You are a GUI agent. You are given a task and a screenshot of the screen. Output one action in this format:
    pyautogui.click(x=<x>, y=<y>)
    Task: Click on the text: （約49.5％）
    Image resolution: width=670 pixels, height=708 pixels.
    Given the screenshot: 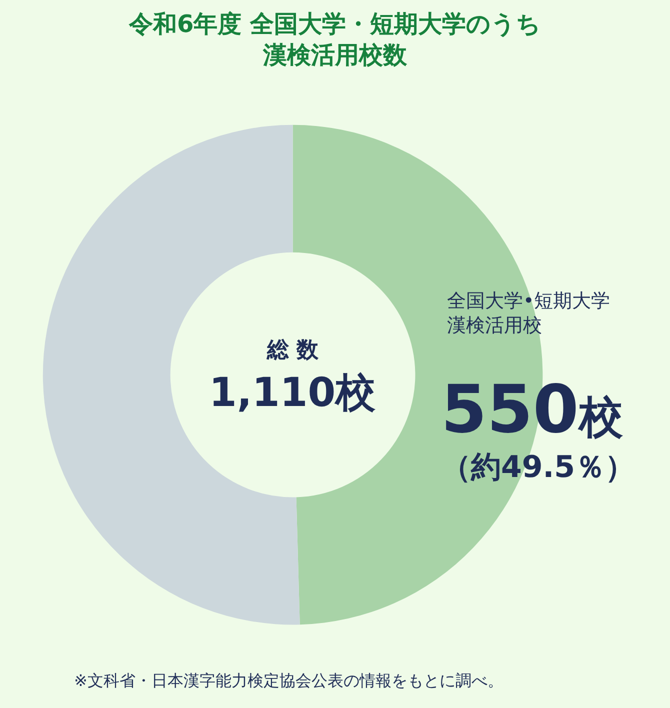 What is the action you would take?
    pyautogui.click(x=538, y=467)
    